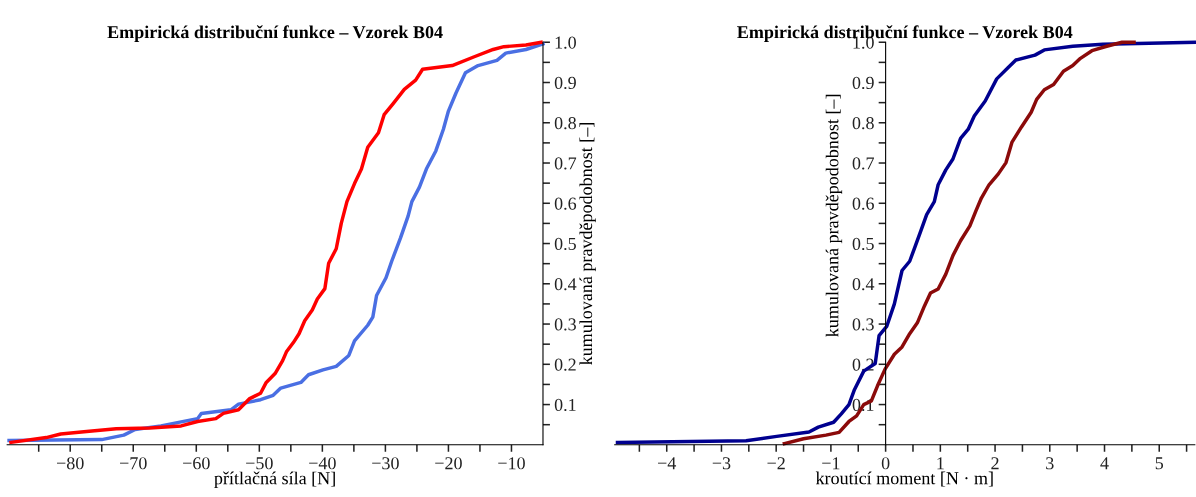 The width and height of the screenshot is (1196, 497). What do you see at coordinates (196, 463) in the screenshot?
I see `x-tick-label: −60` at bounding box center [196, 463].